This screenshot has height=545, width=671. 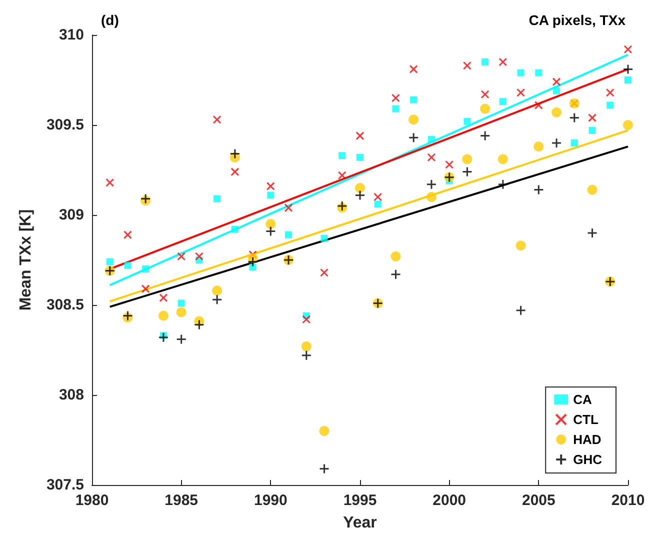 I want to click on y-tick-label: 308.5, so click(x=65, y=305).